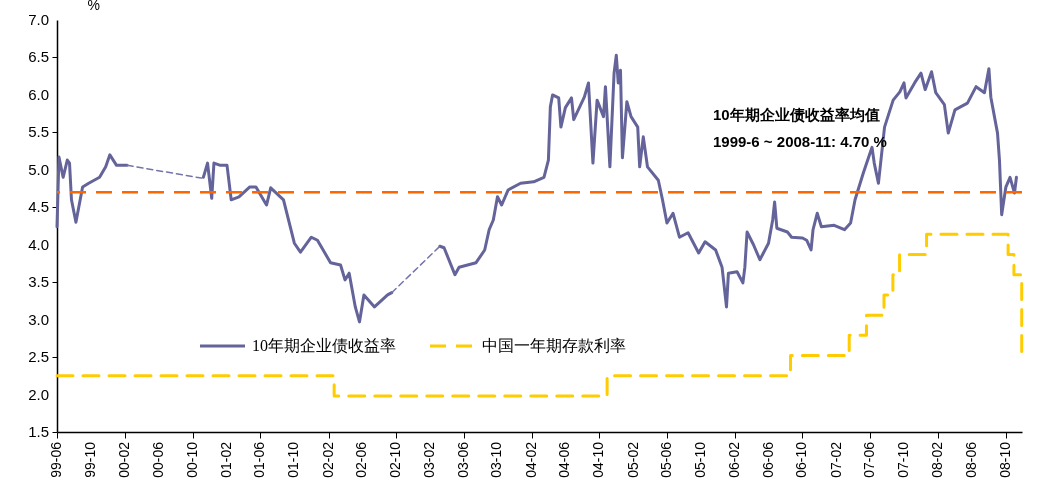 Image resolution: width=1060 pixels, height=494 pixels. What do you see at coordinates (767, 459) in the screenshot?
I see `x-tick-label: 06-06` at bounding box center [767, 459].